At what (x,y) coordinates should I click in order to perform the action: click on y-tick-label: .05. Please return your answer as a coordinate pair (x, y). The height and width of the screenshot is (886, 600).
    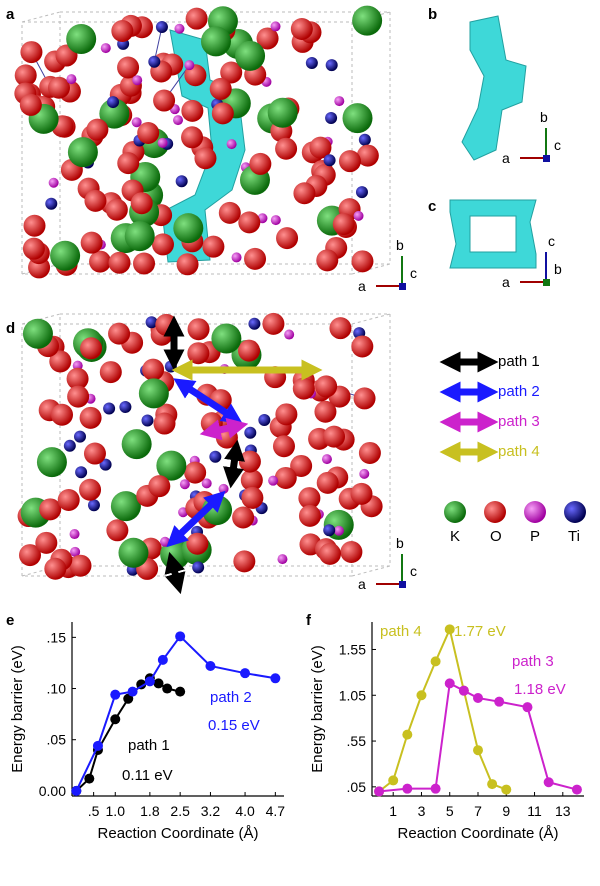
    Looking at the image, I should click on (357, 787).